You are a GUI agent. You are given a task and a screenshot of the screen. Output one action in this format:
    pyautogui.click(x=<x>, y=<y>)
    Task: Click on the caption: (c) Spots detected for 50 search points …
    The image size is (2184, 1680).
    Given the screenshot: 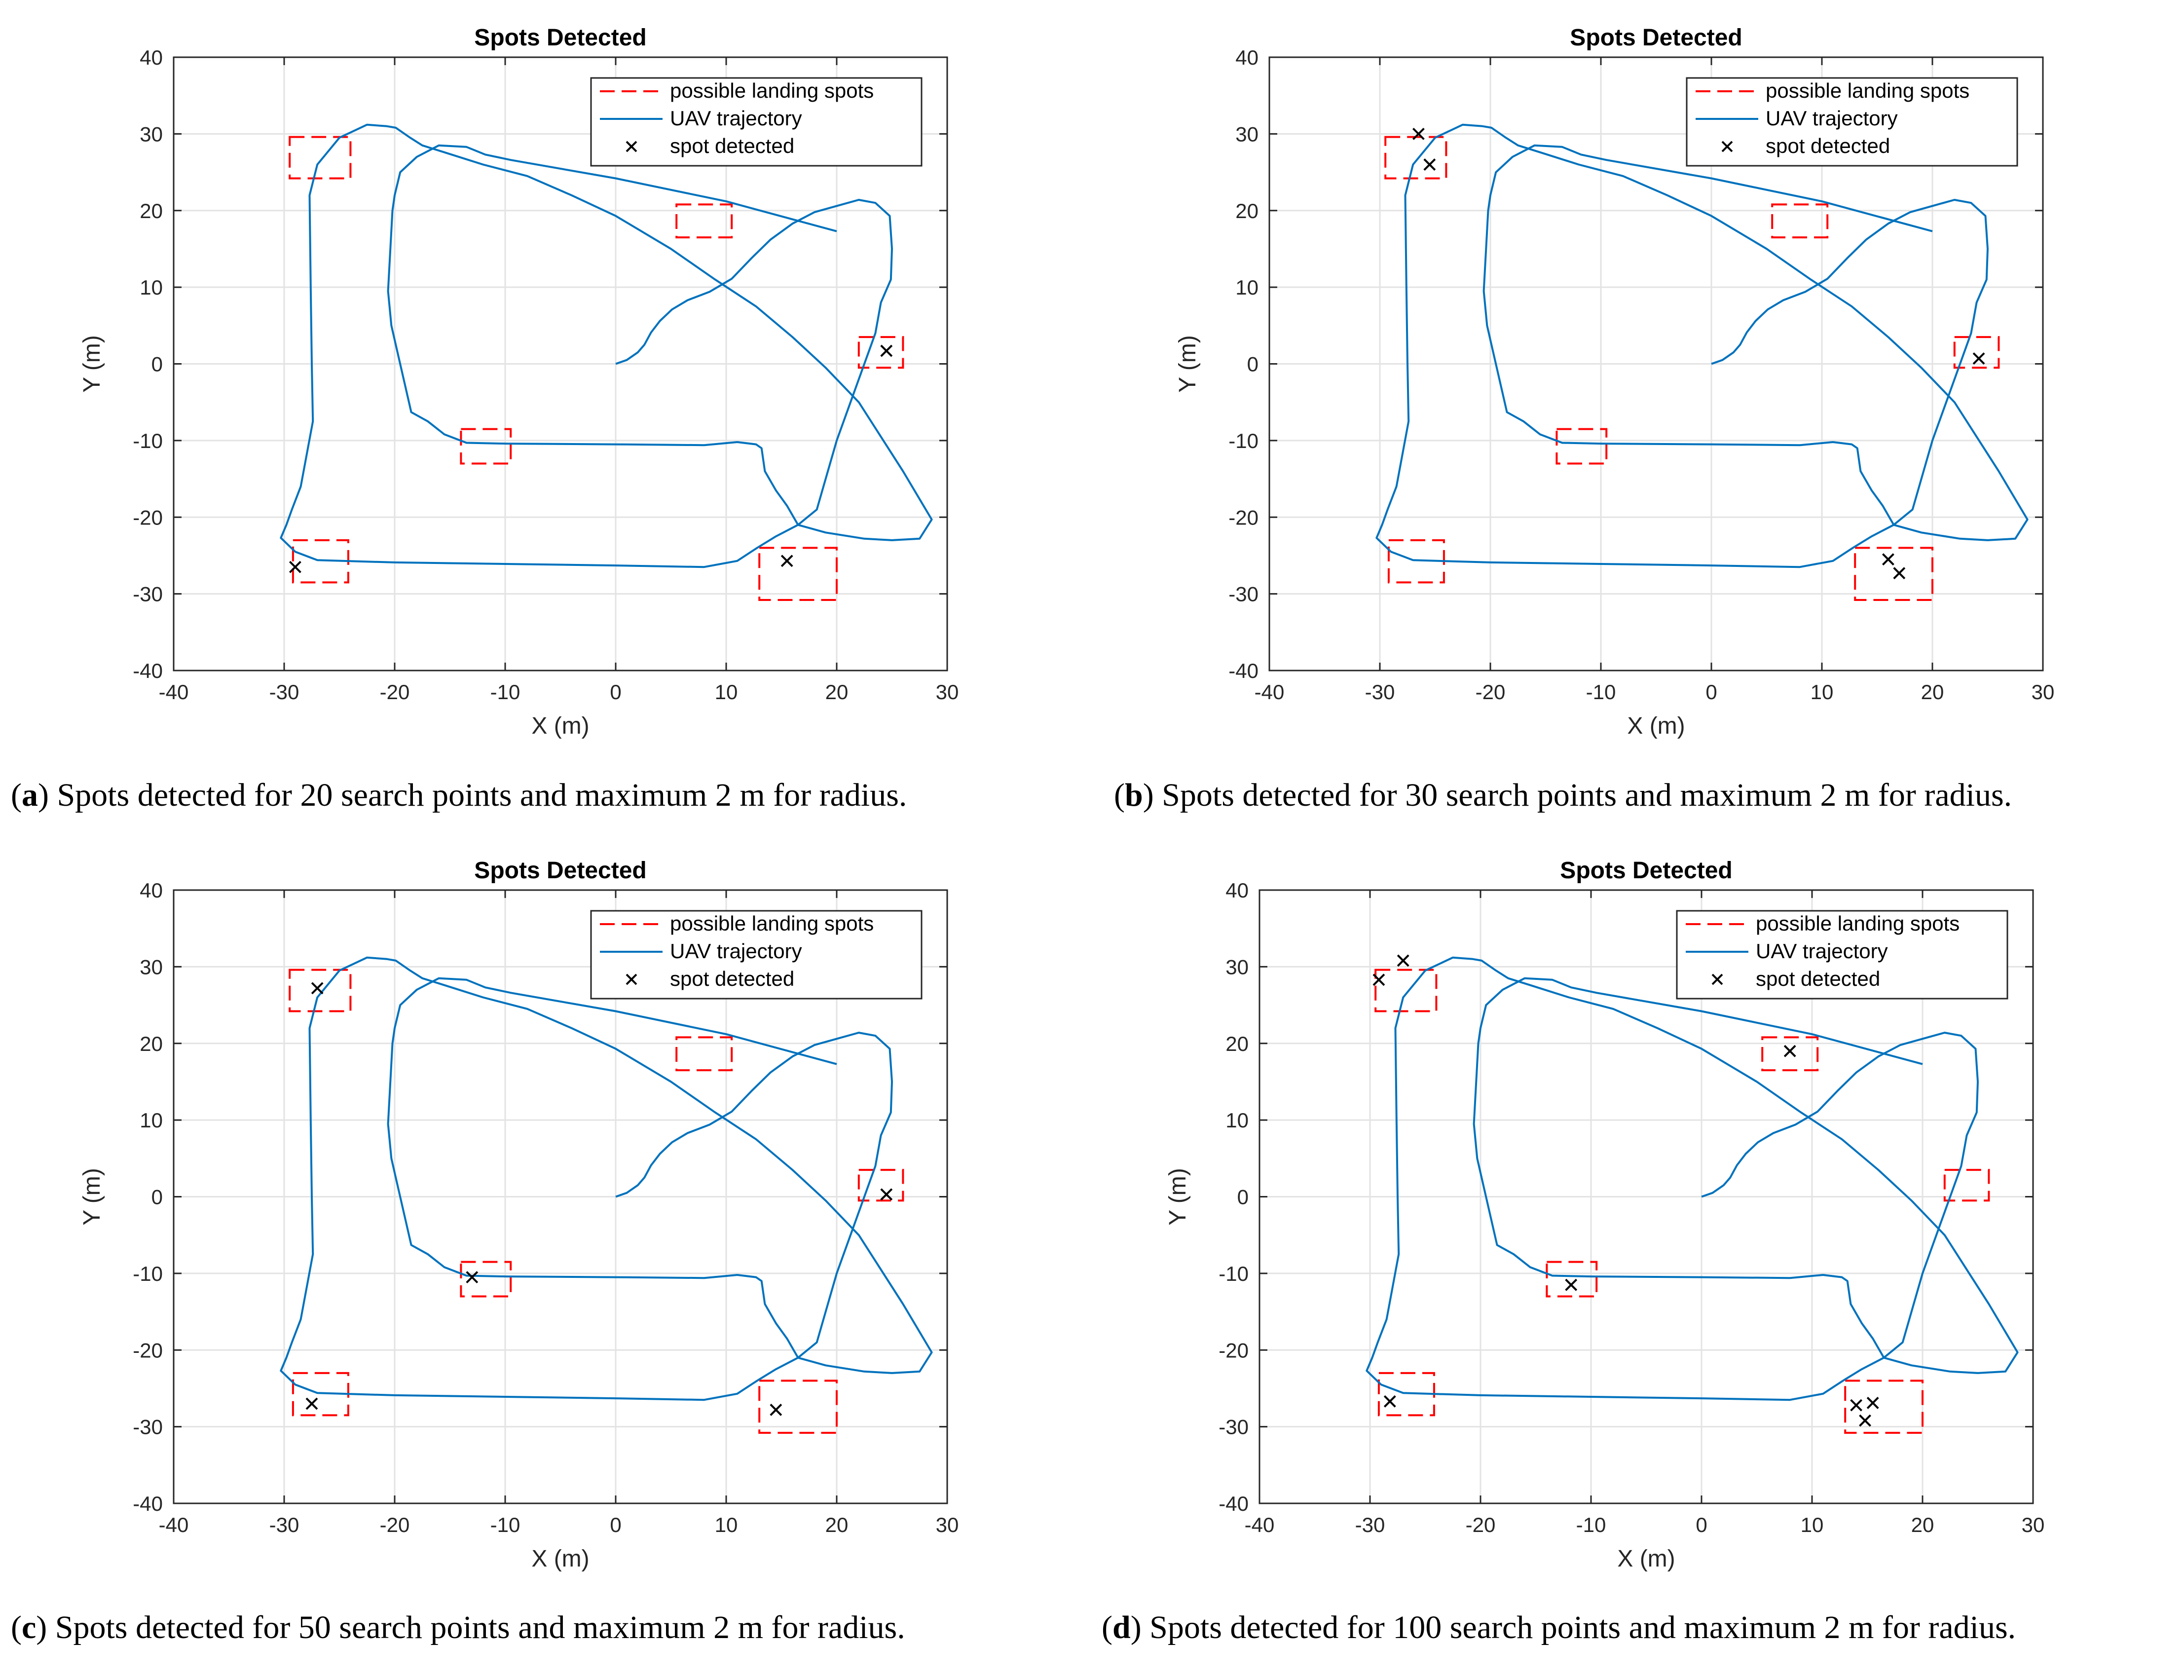 What is the action you would take?
    pyautogui.click(x=458, y=1627)
    